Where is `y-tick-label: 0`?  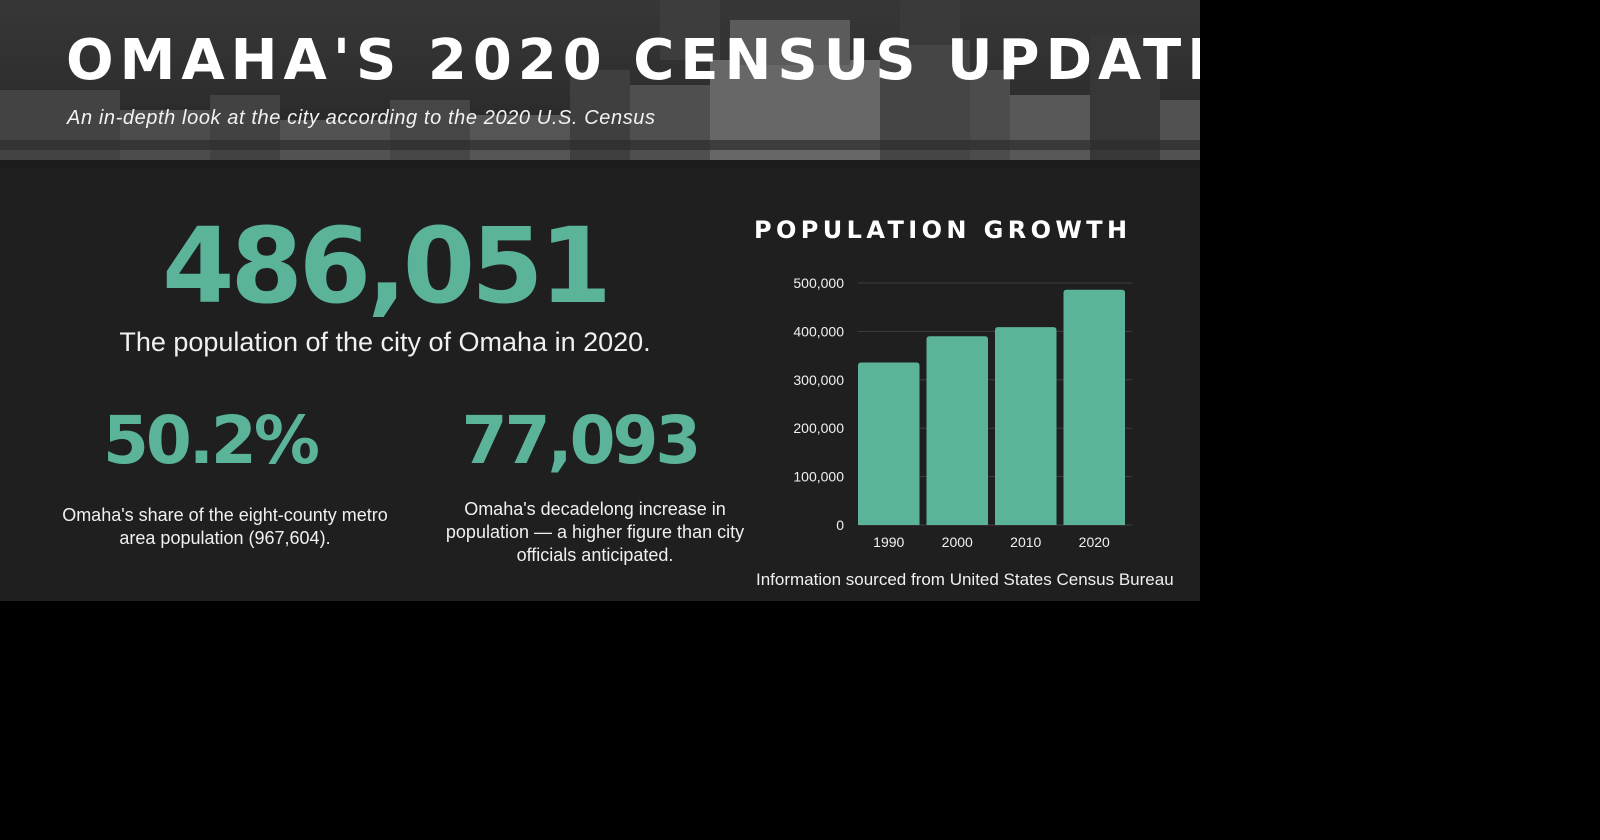 y-tick-label: 0 is located at coordinates (840, 525).